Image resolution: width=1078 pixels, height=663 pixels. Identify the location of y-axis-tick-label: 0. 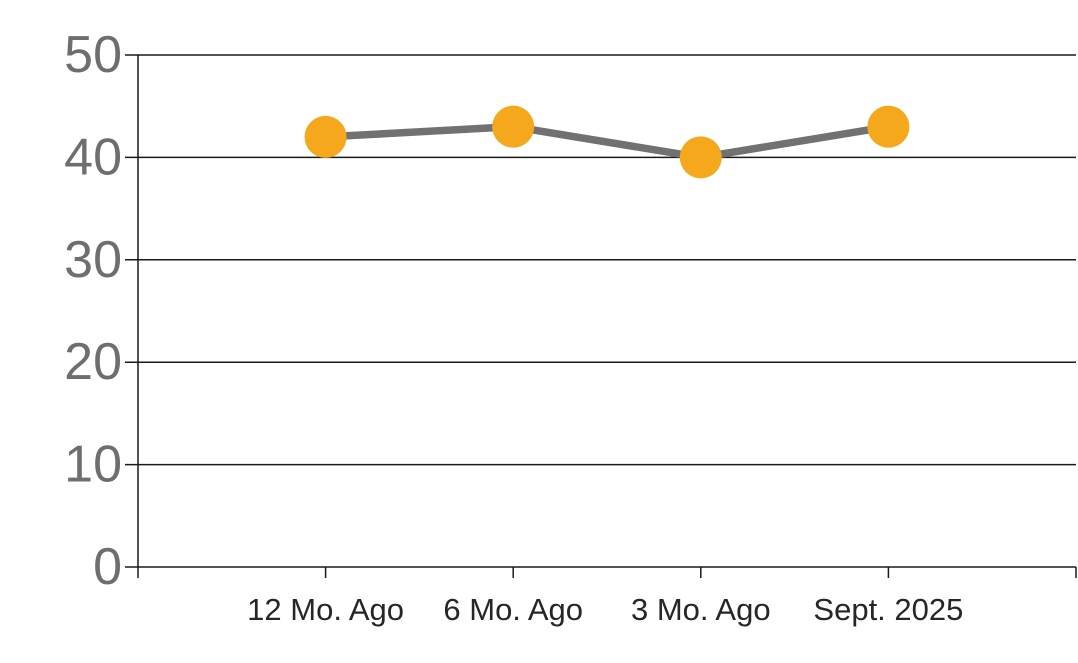
(107, 567).